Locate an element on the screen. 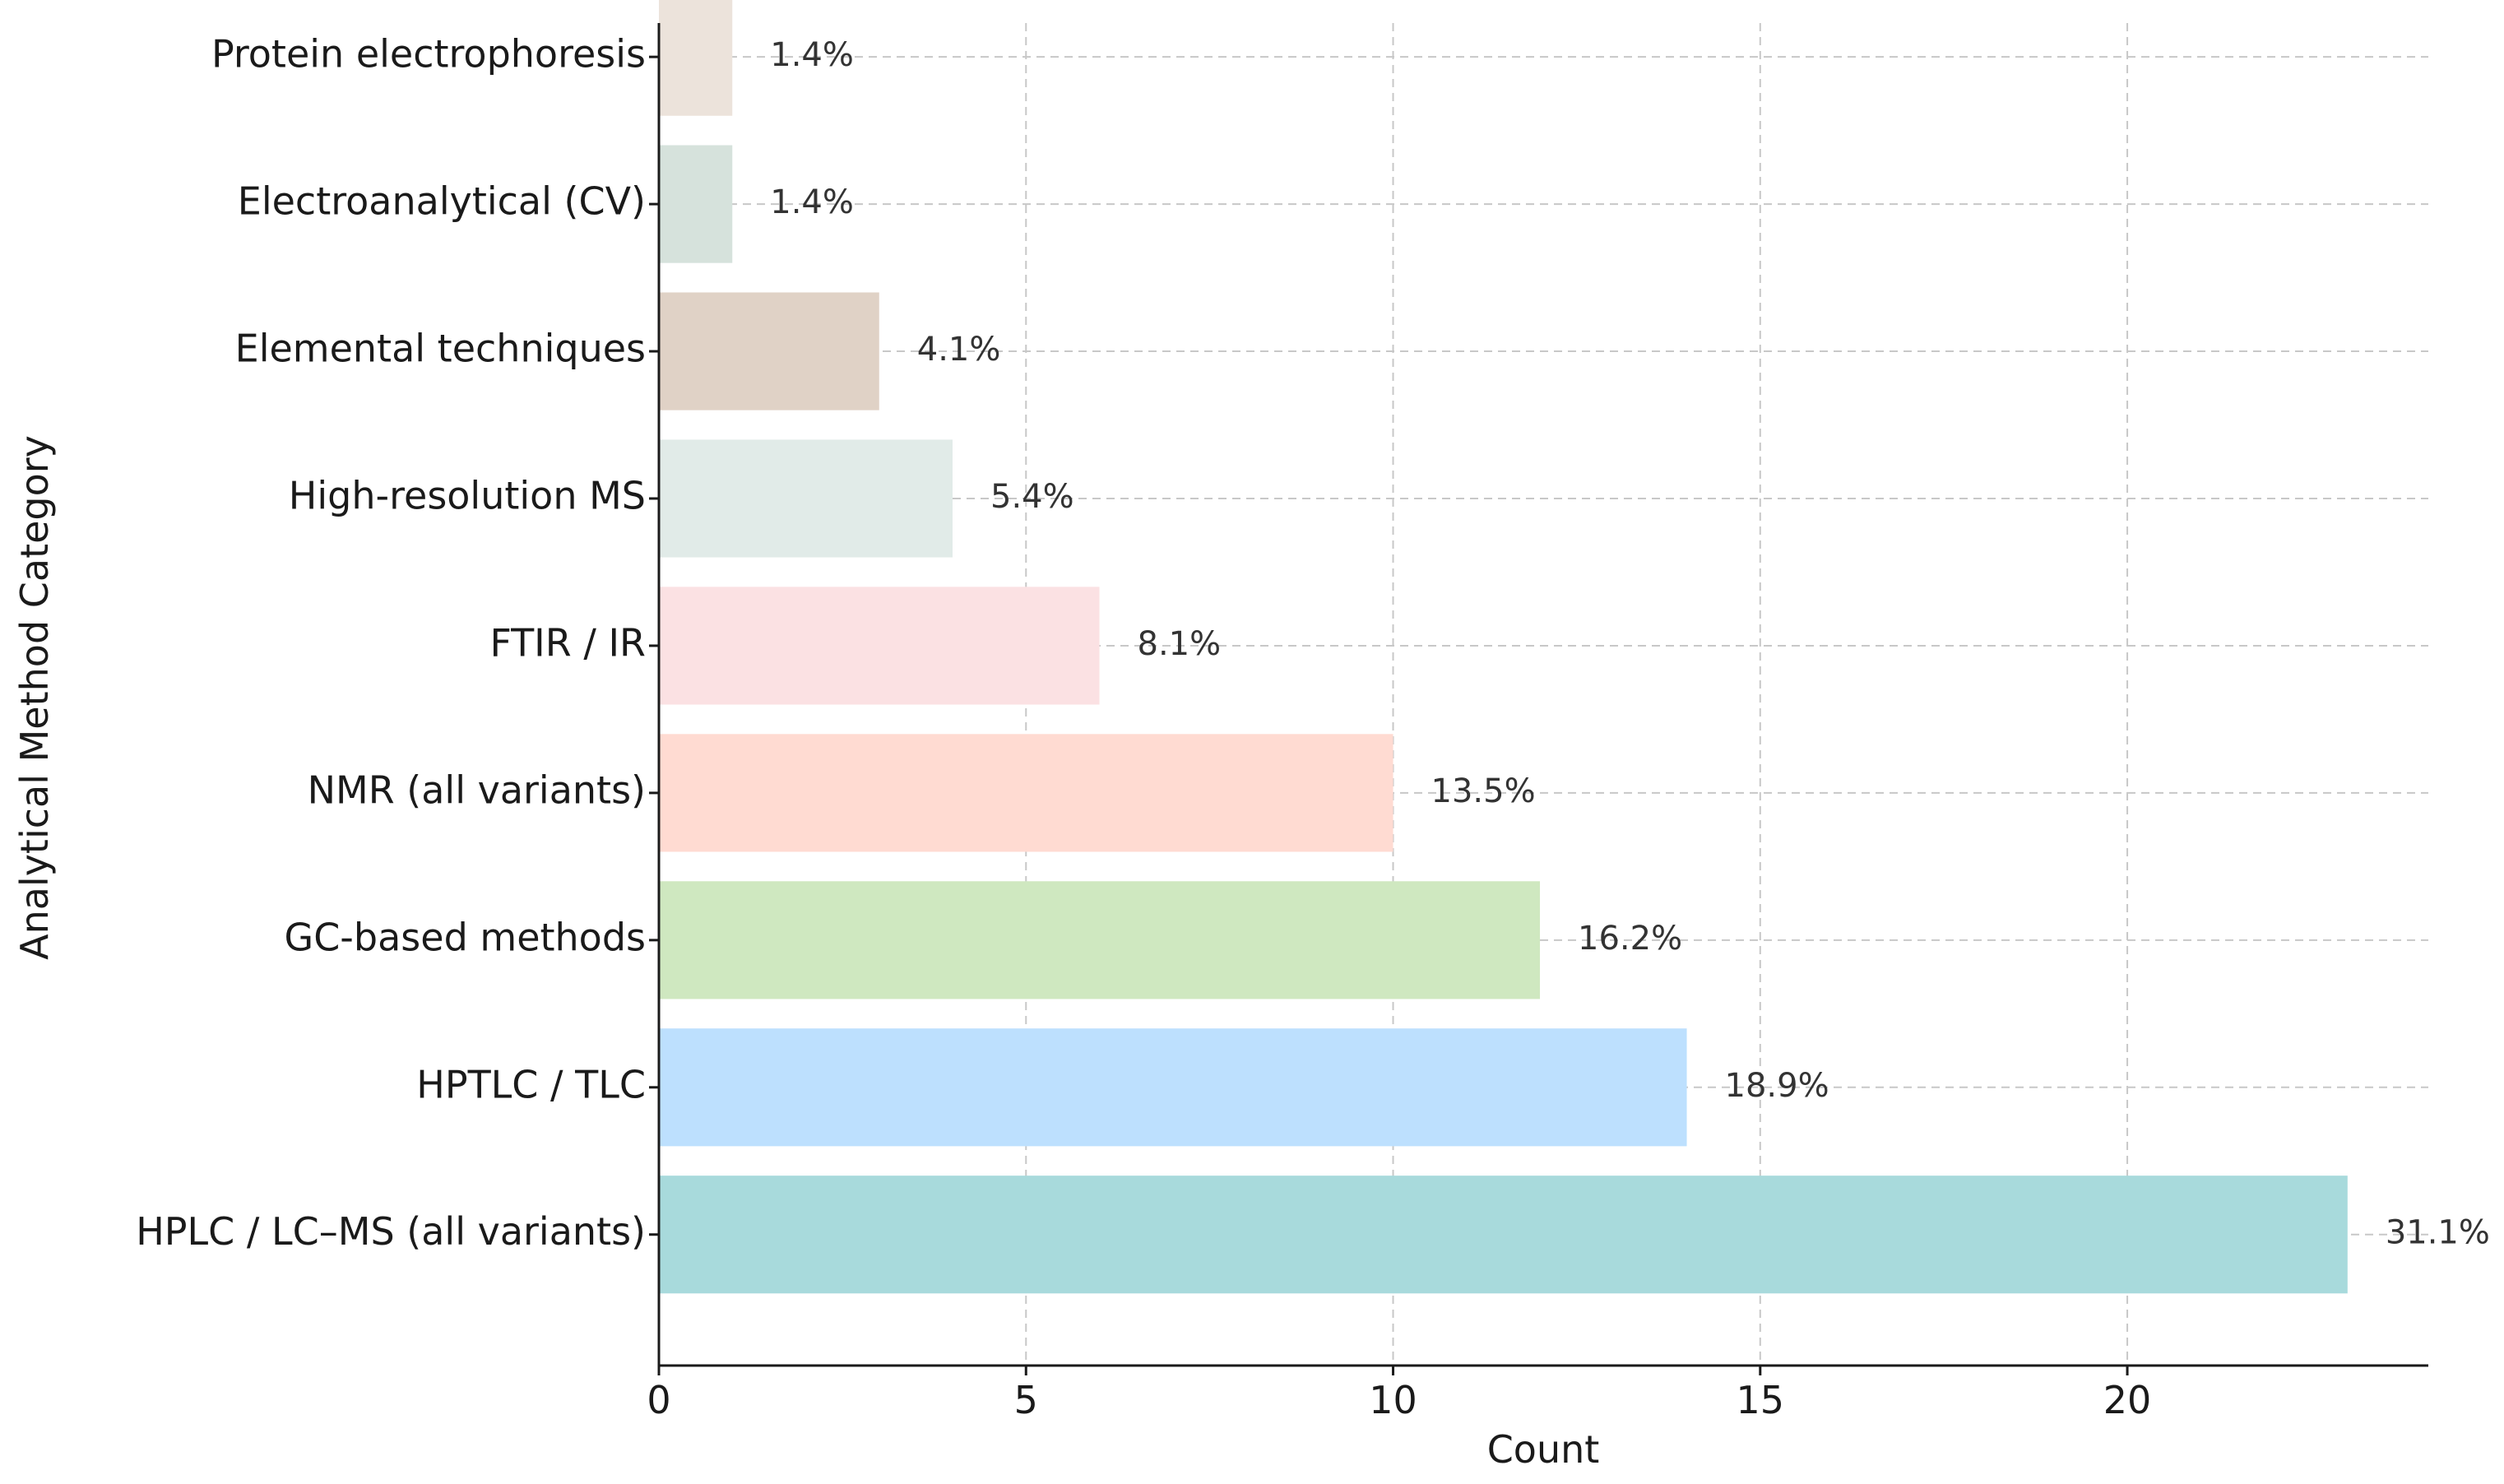  y-tick-label: HPTLC / TLC is located at coordinates (531, 1084).